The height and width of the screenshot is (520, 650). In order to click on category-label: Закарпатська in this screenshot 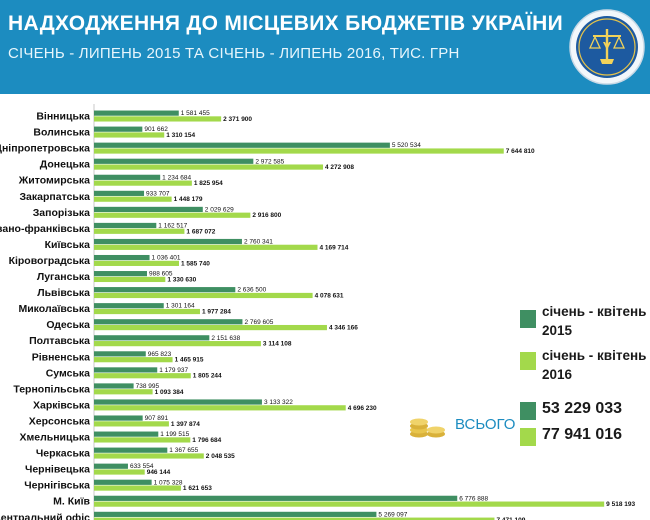, I will do `click(54, 197)`.